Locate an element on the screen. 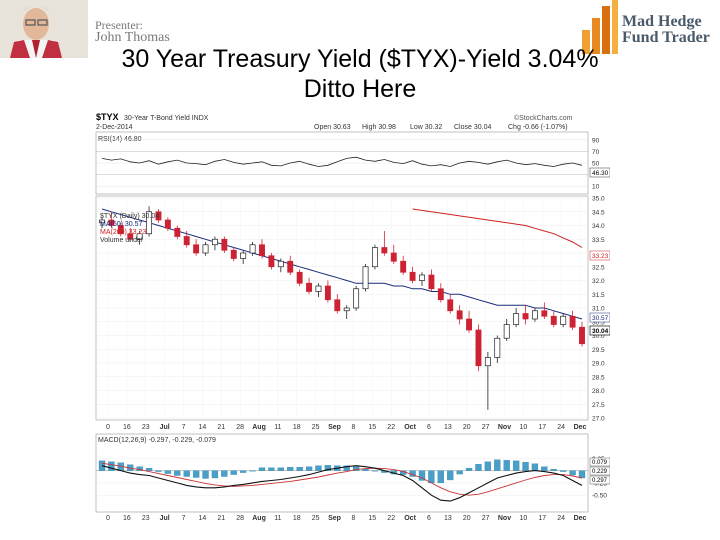 This screenshot has height=540, width=720. x-axis-label: 27 is located at coordinates (486, 427).